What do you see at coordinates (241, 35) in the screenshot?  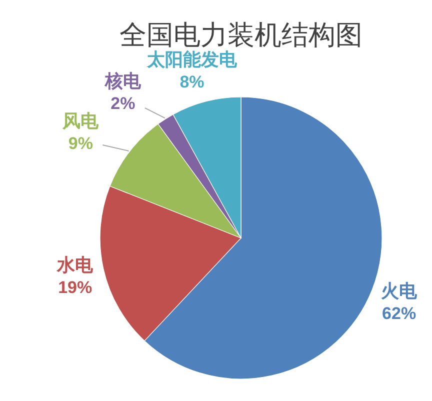 I see `title: 全国电力装机结构图` at bounding box center [241, 35].